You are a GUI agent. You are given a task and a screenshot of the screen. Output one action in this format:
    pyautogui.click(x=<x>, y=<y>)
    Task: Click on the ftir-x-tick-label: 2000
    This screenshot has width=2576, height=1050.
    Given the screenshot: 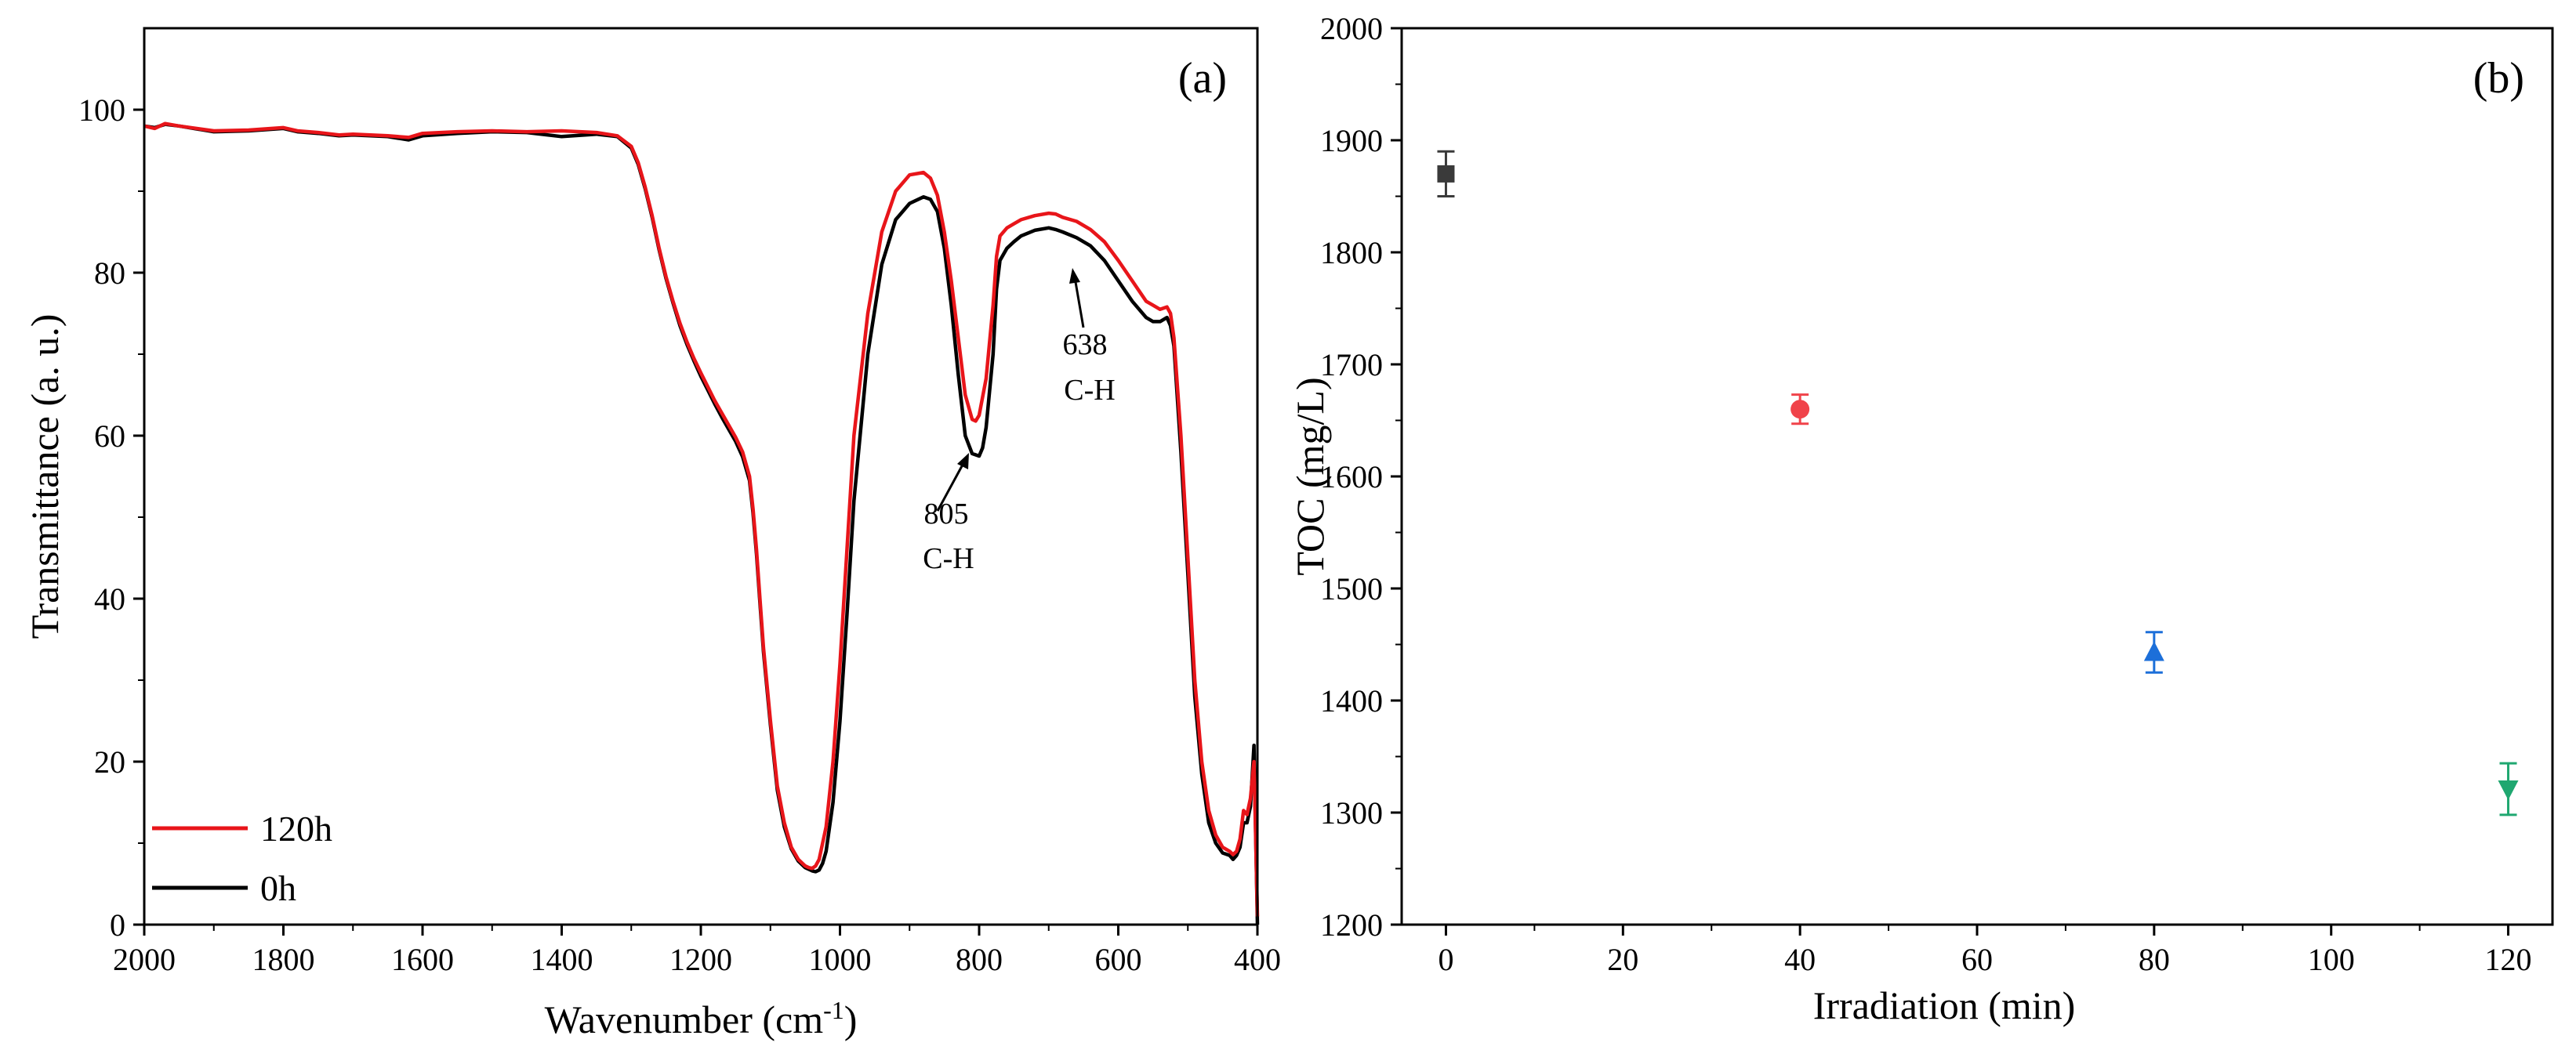 What is the action you would take?
    pyautogui.click(x=145, y=959)
    